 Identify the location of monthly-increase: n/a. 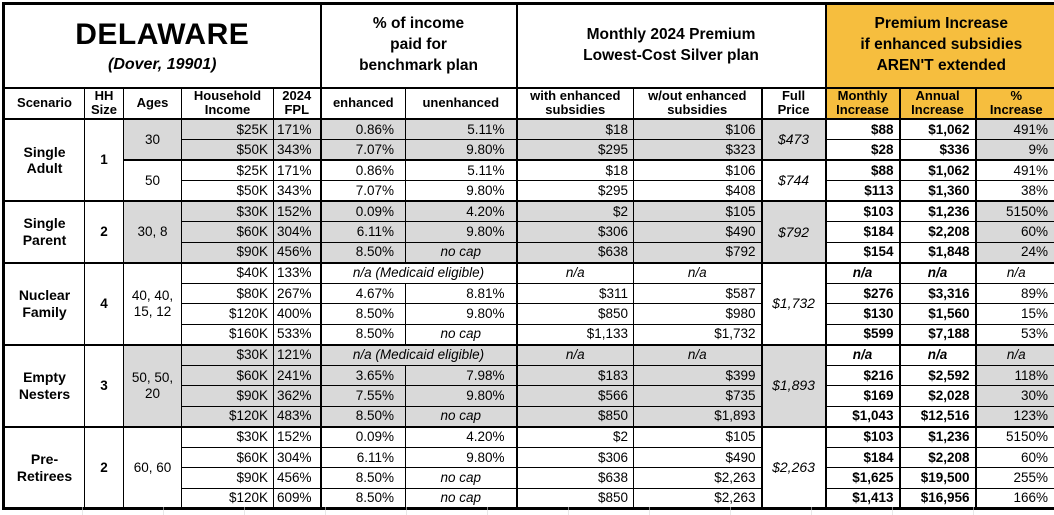
(862, 354).